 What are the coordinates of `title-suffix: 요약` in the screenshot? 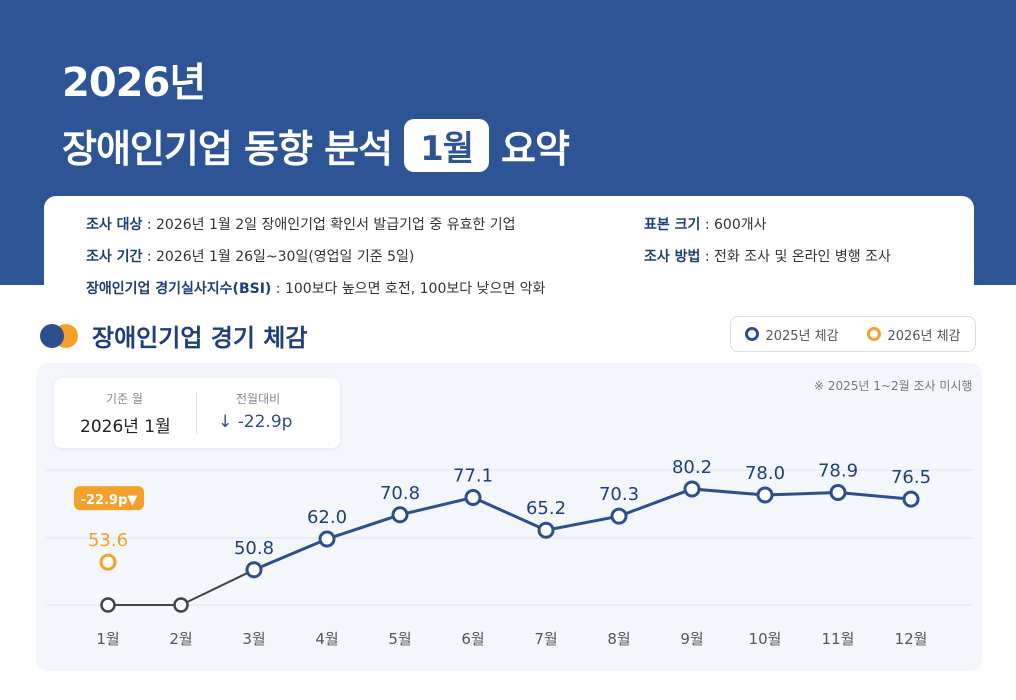 It's located at (535, 149).